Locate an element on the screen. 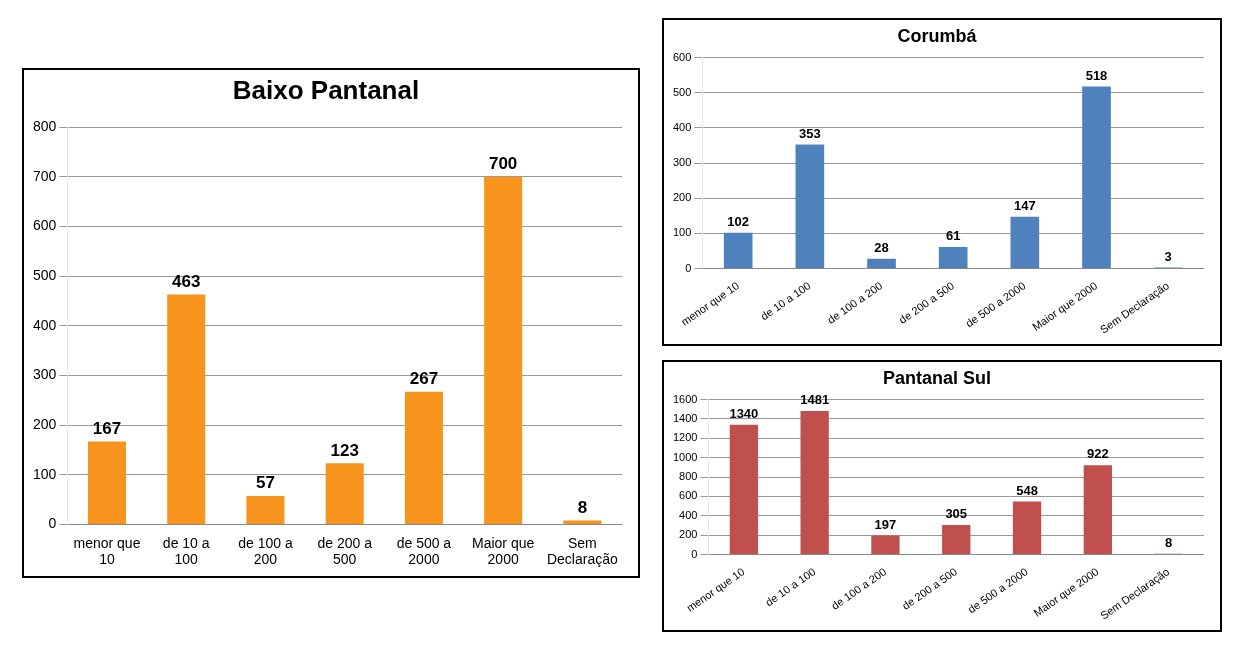  data-label: 28 is located at coordinates (881, 247).